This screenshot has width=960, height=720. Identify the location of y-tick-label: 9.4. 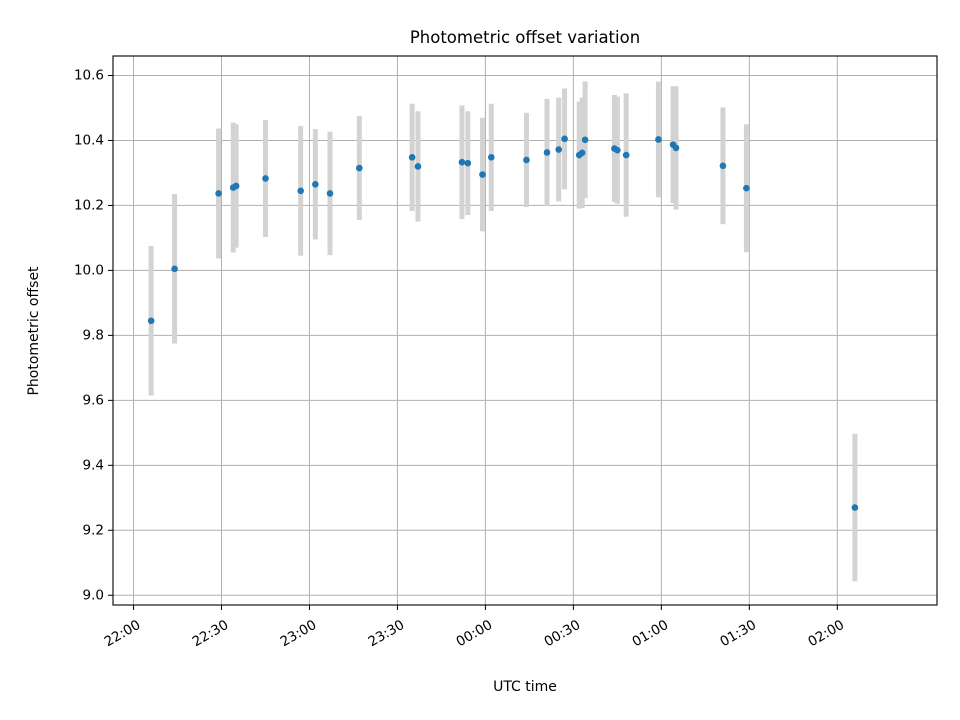
(93, 465).